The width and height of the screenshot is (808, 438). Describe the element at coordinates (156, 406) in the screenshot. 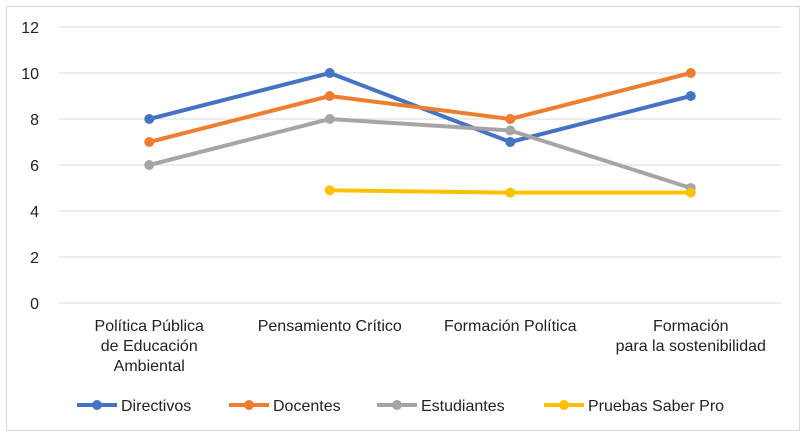

I see `legend-label: Directivos` at that location.